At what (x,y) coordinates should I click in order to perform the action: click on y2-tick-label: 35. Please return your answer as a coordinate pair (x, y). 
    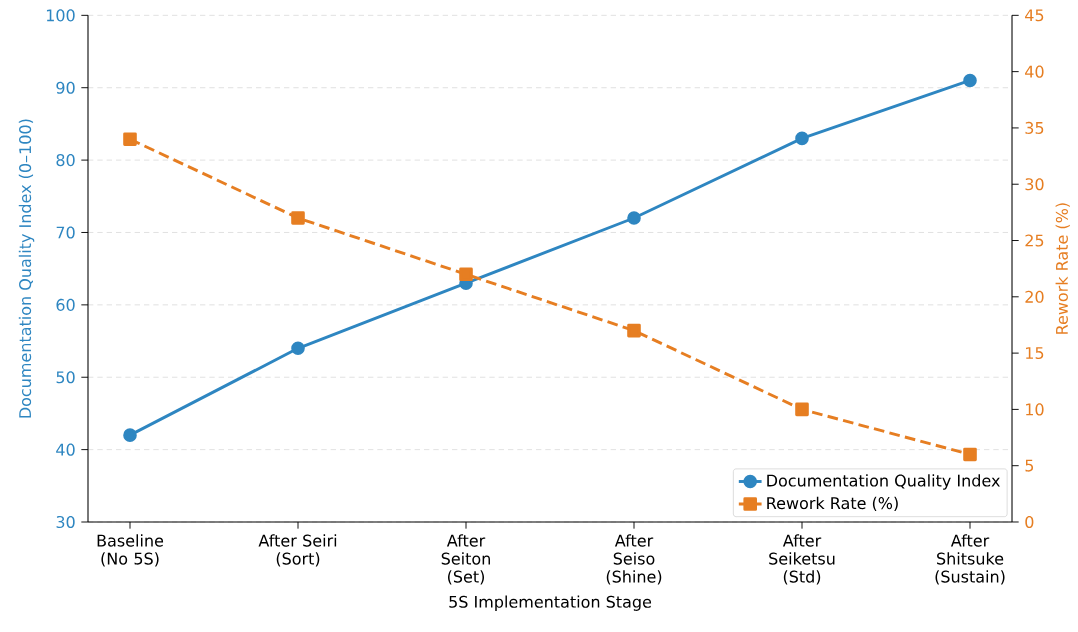
    Looking at the image, I should click on (1034, 127).